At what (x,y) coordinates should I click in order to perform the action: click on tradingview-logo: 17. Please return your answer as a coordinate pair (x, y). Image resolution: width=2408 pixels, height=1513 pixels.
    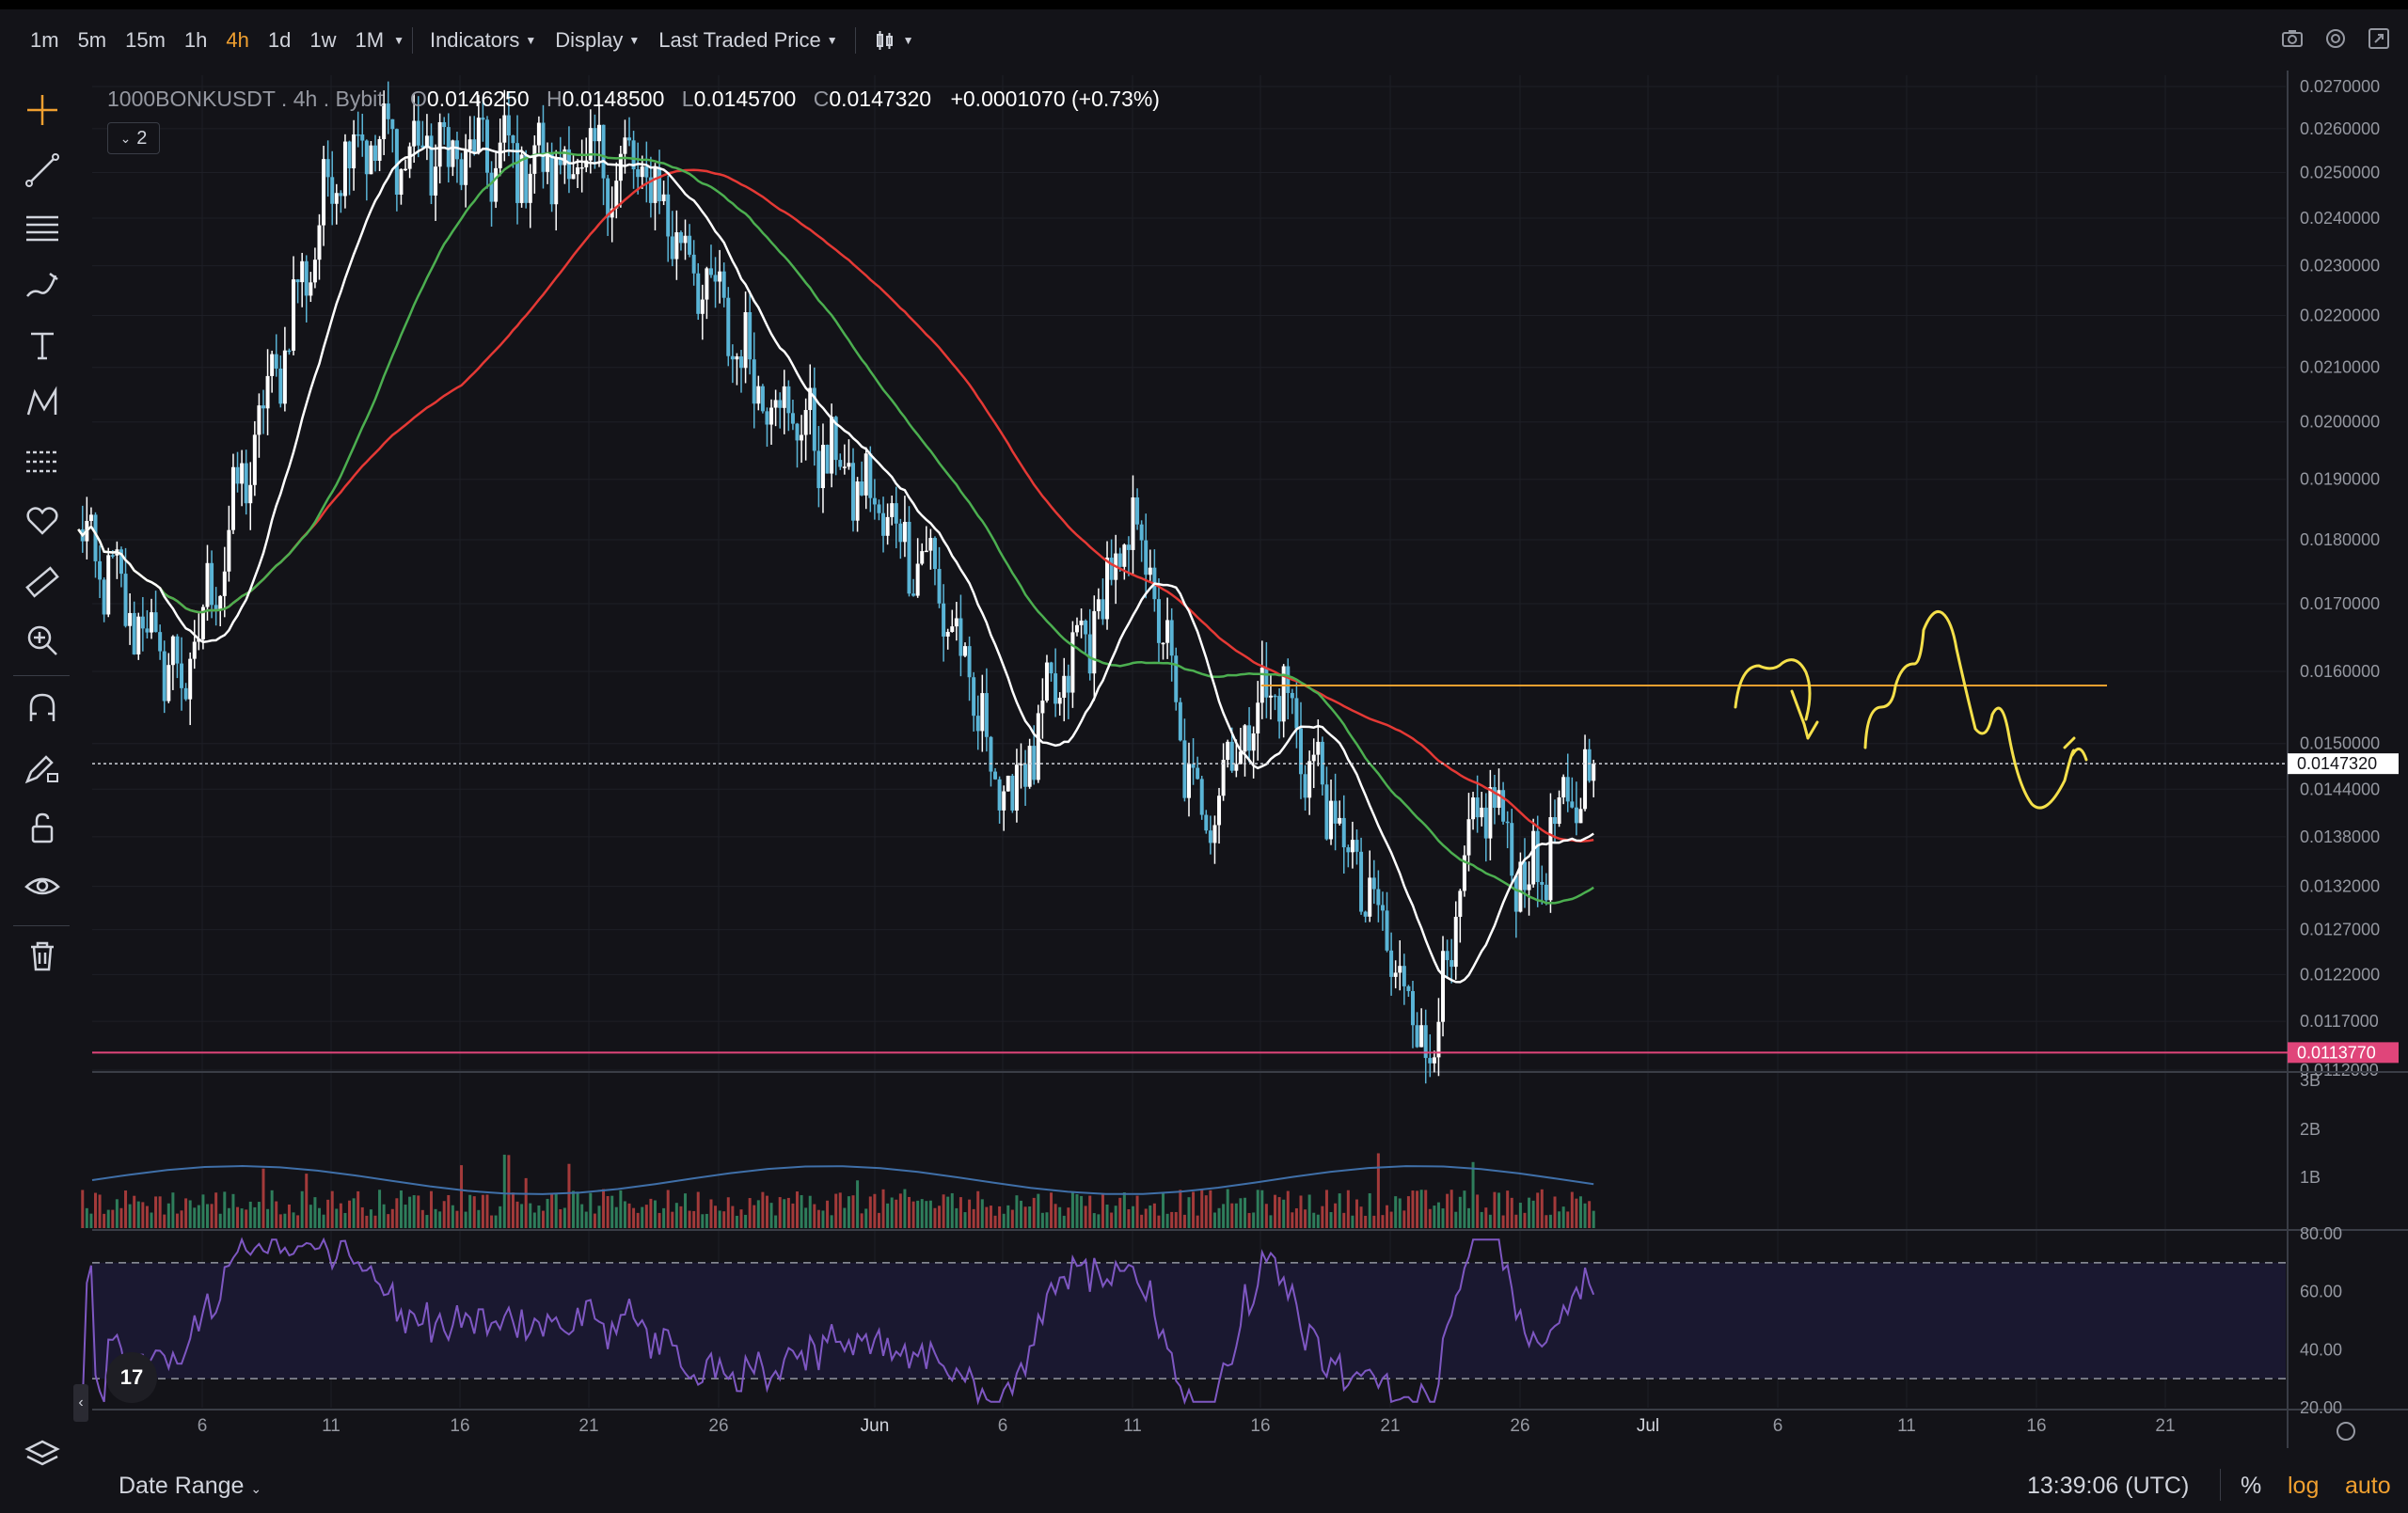
    Looking at the image, I should click on (132, 1377).